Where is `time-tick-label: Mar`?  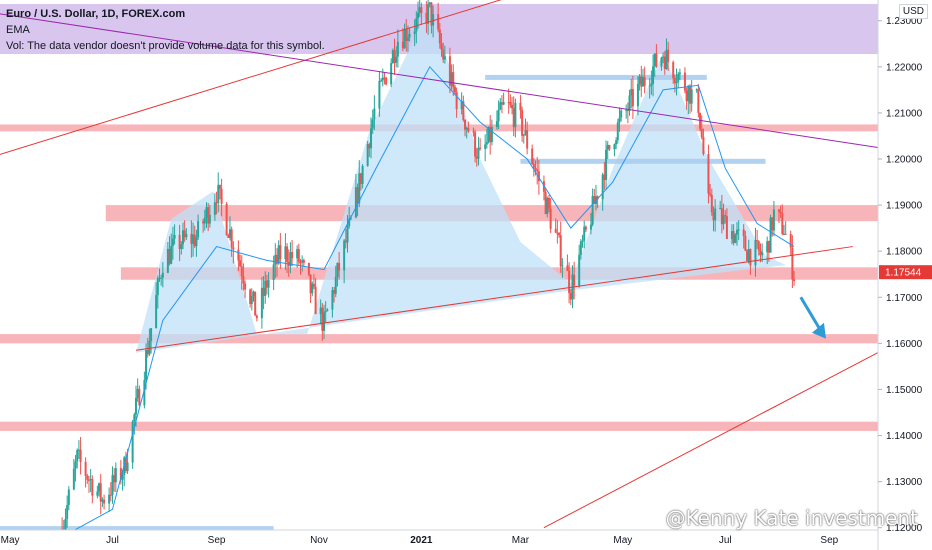
time-tick-label: Mar is located at coordinates (521, 540).